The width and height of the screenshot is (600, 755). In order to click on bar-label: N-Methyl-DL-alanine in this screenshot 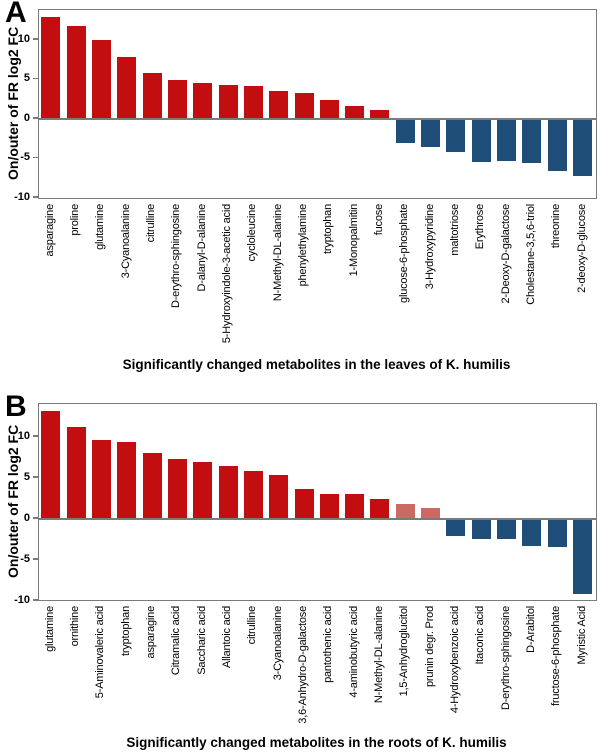, I will do `click(277, 253)`.